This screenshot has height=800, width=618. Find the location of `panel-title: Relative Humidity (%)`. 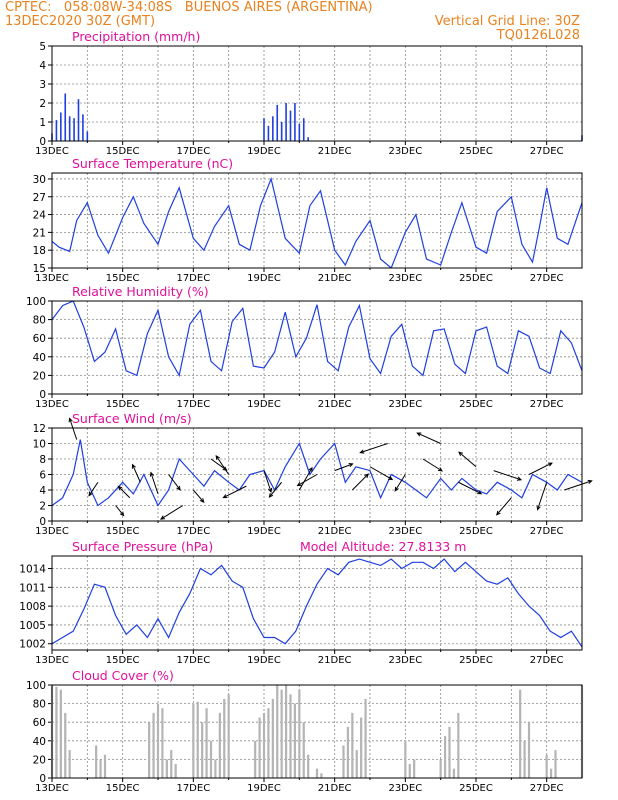

panel-title: Relative Humidity (%) is located at coordinates (140, 291).